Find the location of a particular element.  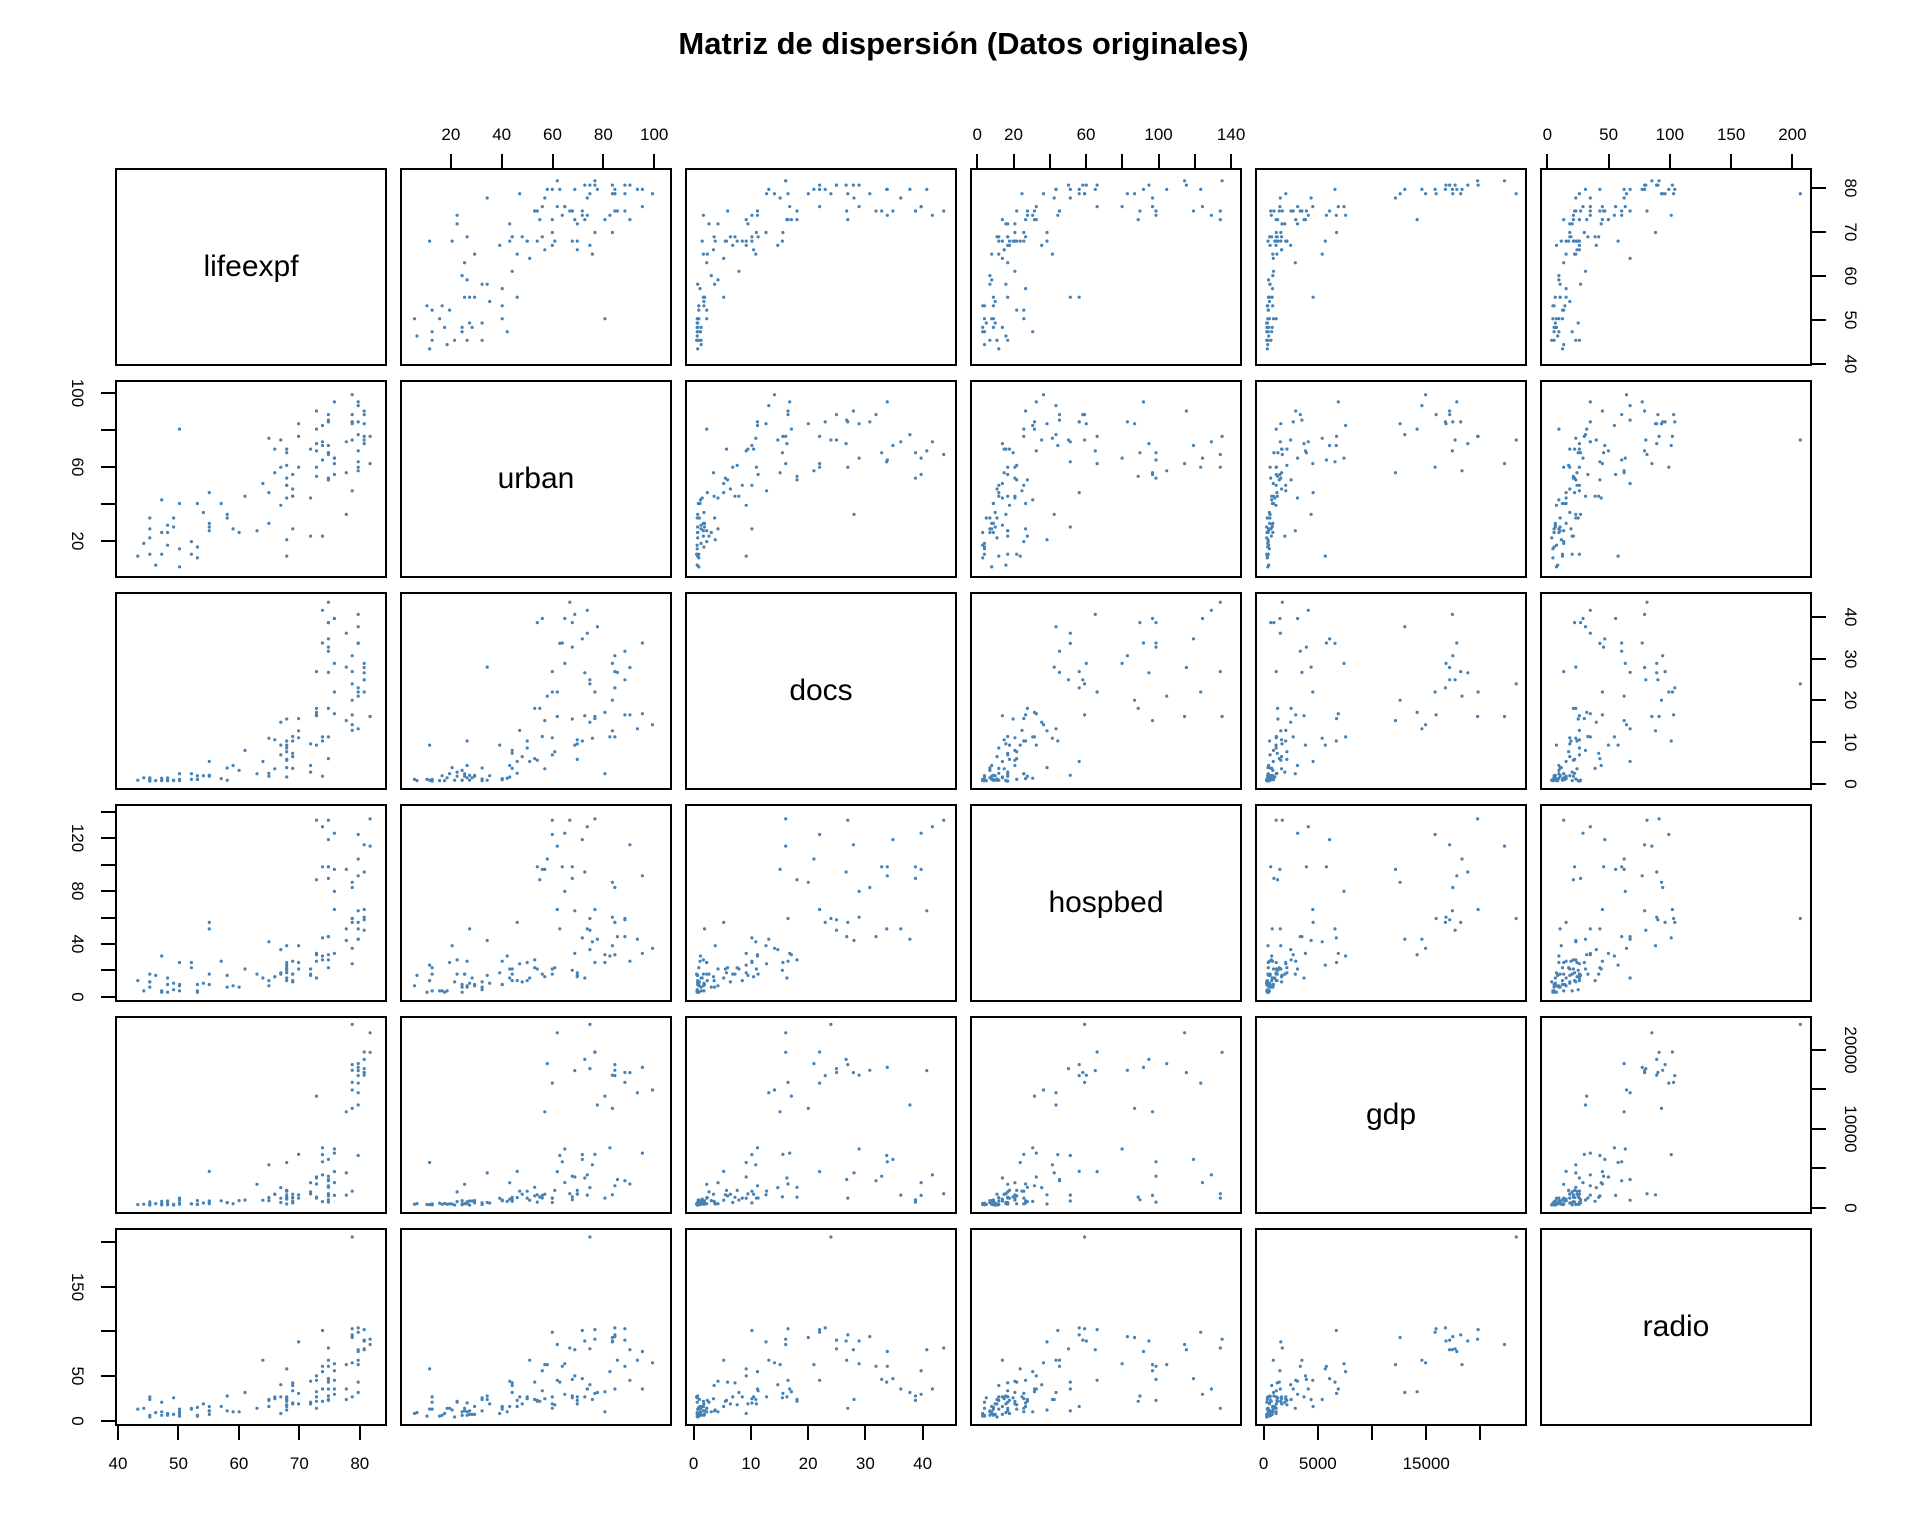

scatter-panel-r5c6 is located at coordinates (1676, 1115).